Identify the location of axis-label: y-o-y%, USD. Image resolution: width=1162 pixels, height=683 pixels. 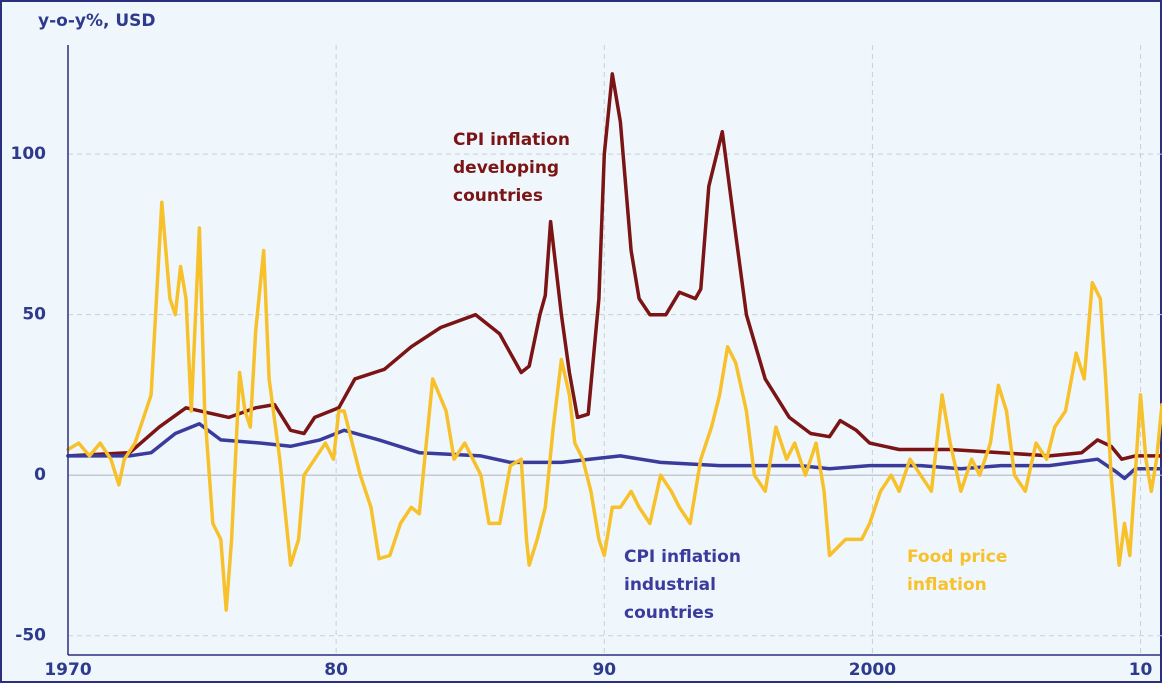
(97, 21).